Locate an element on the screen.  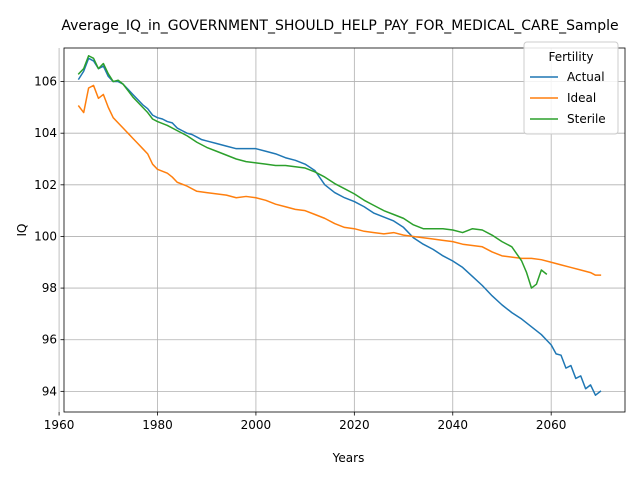
legend-title: Fertility is located at coordinates (570, 57).